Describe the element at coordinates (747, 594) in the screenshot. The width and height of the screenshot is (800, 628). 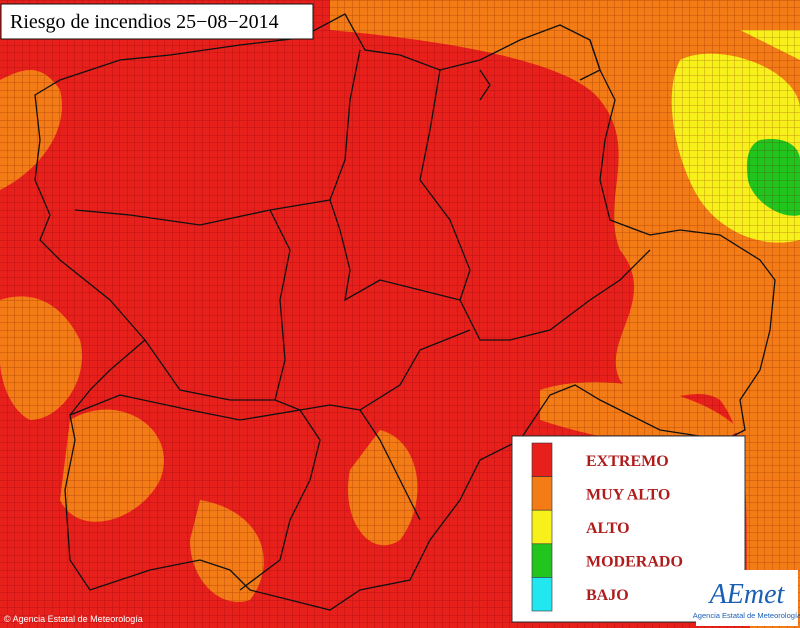
I see `logo-name: AEmet` at that location.